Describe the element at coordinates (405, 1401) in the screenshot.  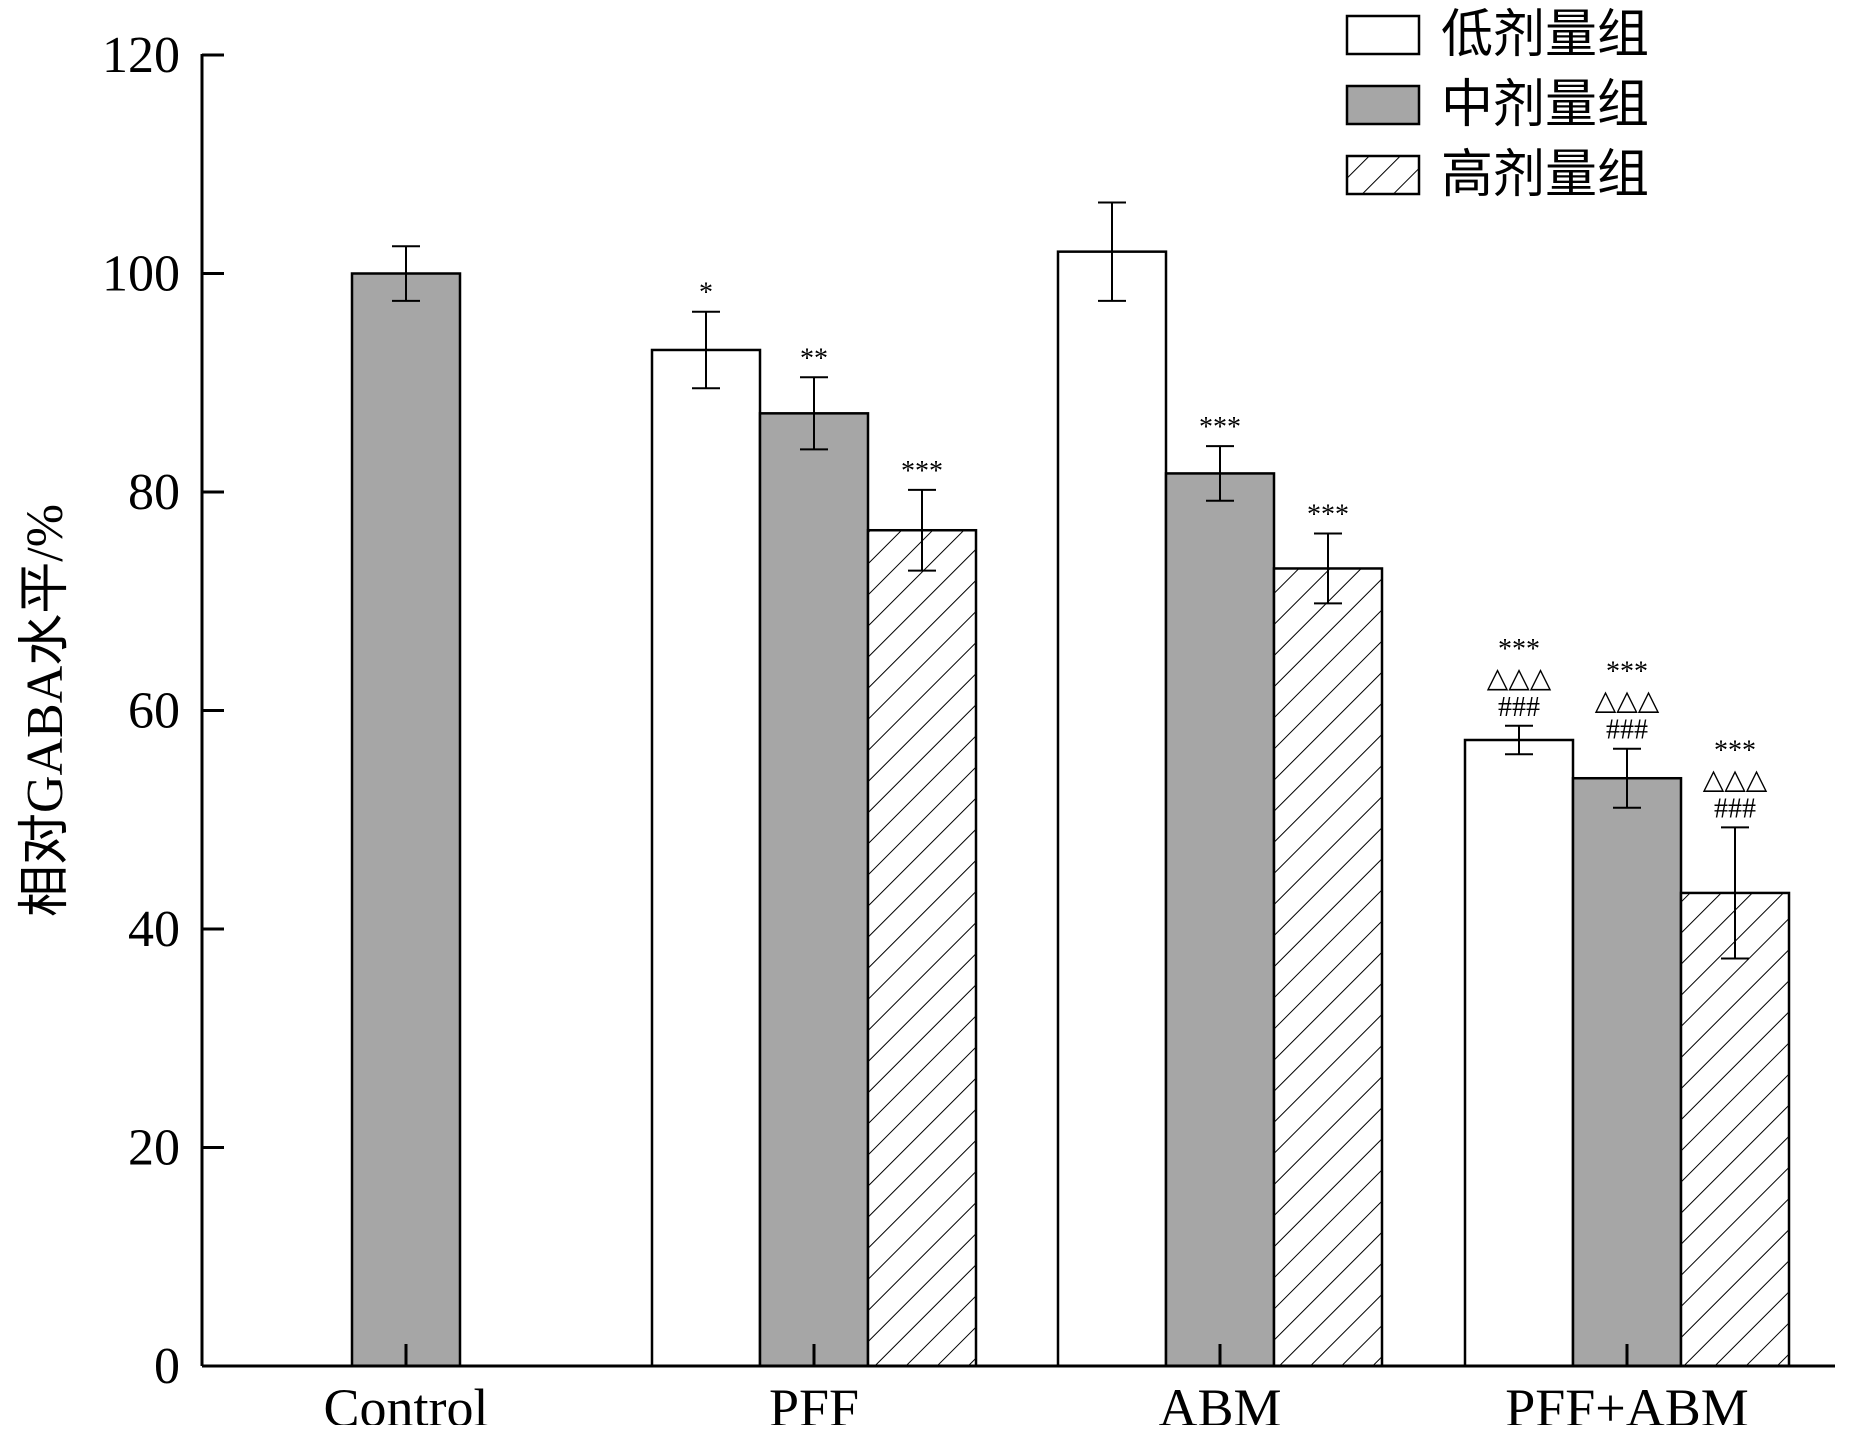
I see `x-category-label: Control` at that location.